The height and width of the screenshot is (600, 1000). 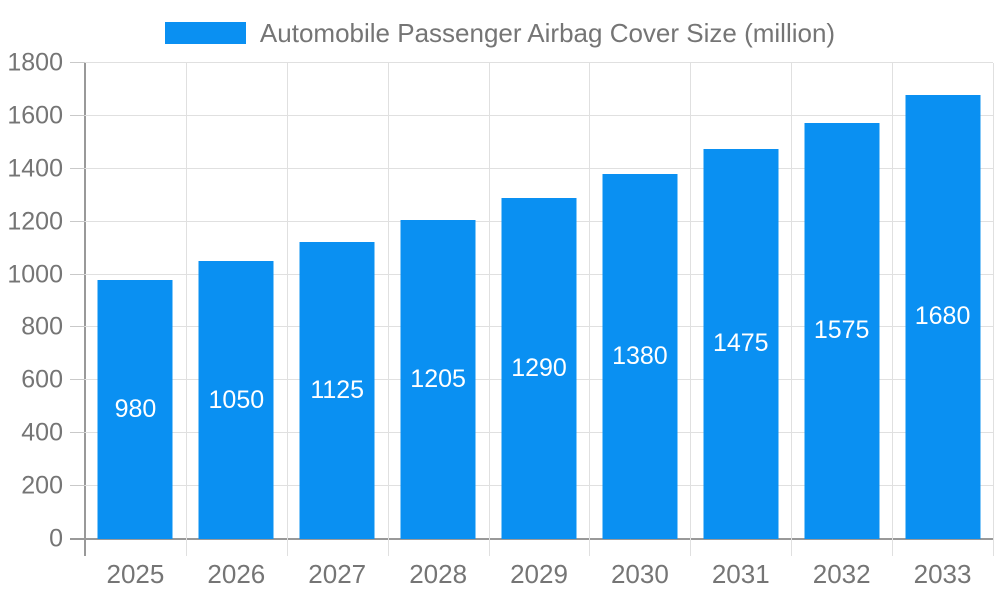 I want to click on y-axis-label: 800, so click(x=42, y=326).